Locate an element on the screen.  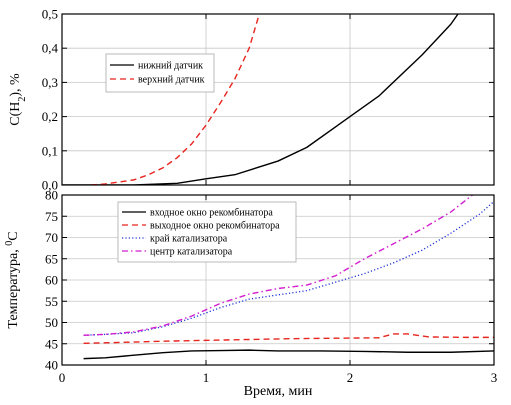
x-axis-title: Время, мин is located at coordinates (278, 391).